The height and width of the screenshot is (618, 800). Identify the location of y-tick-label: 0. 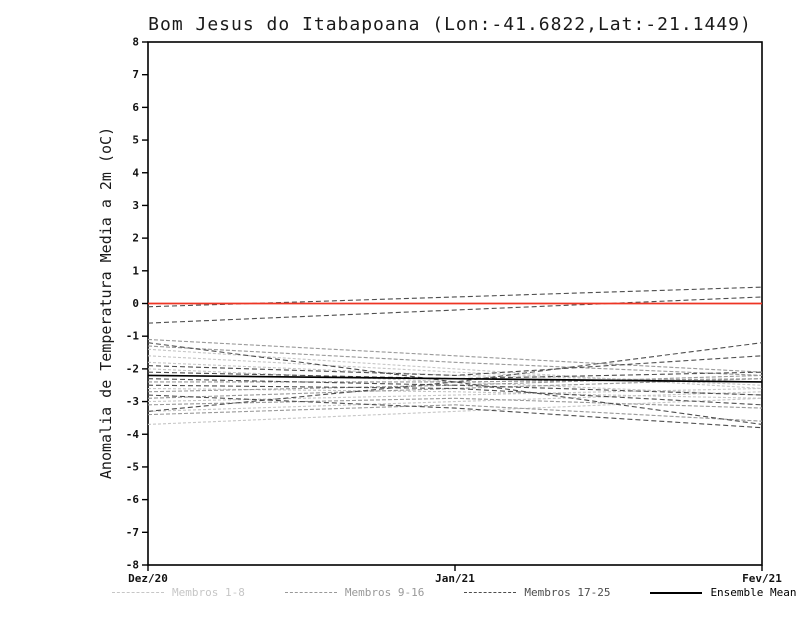
(135, 303).